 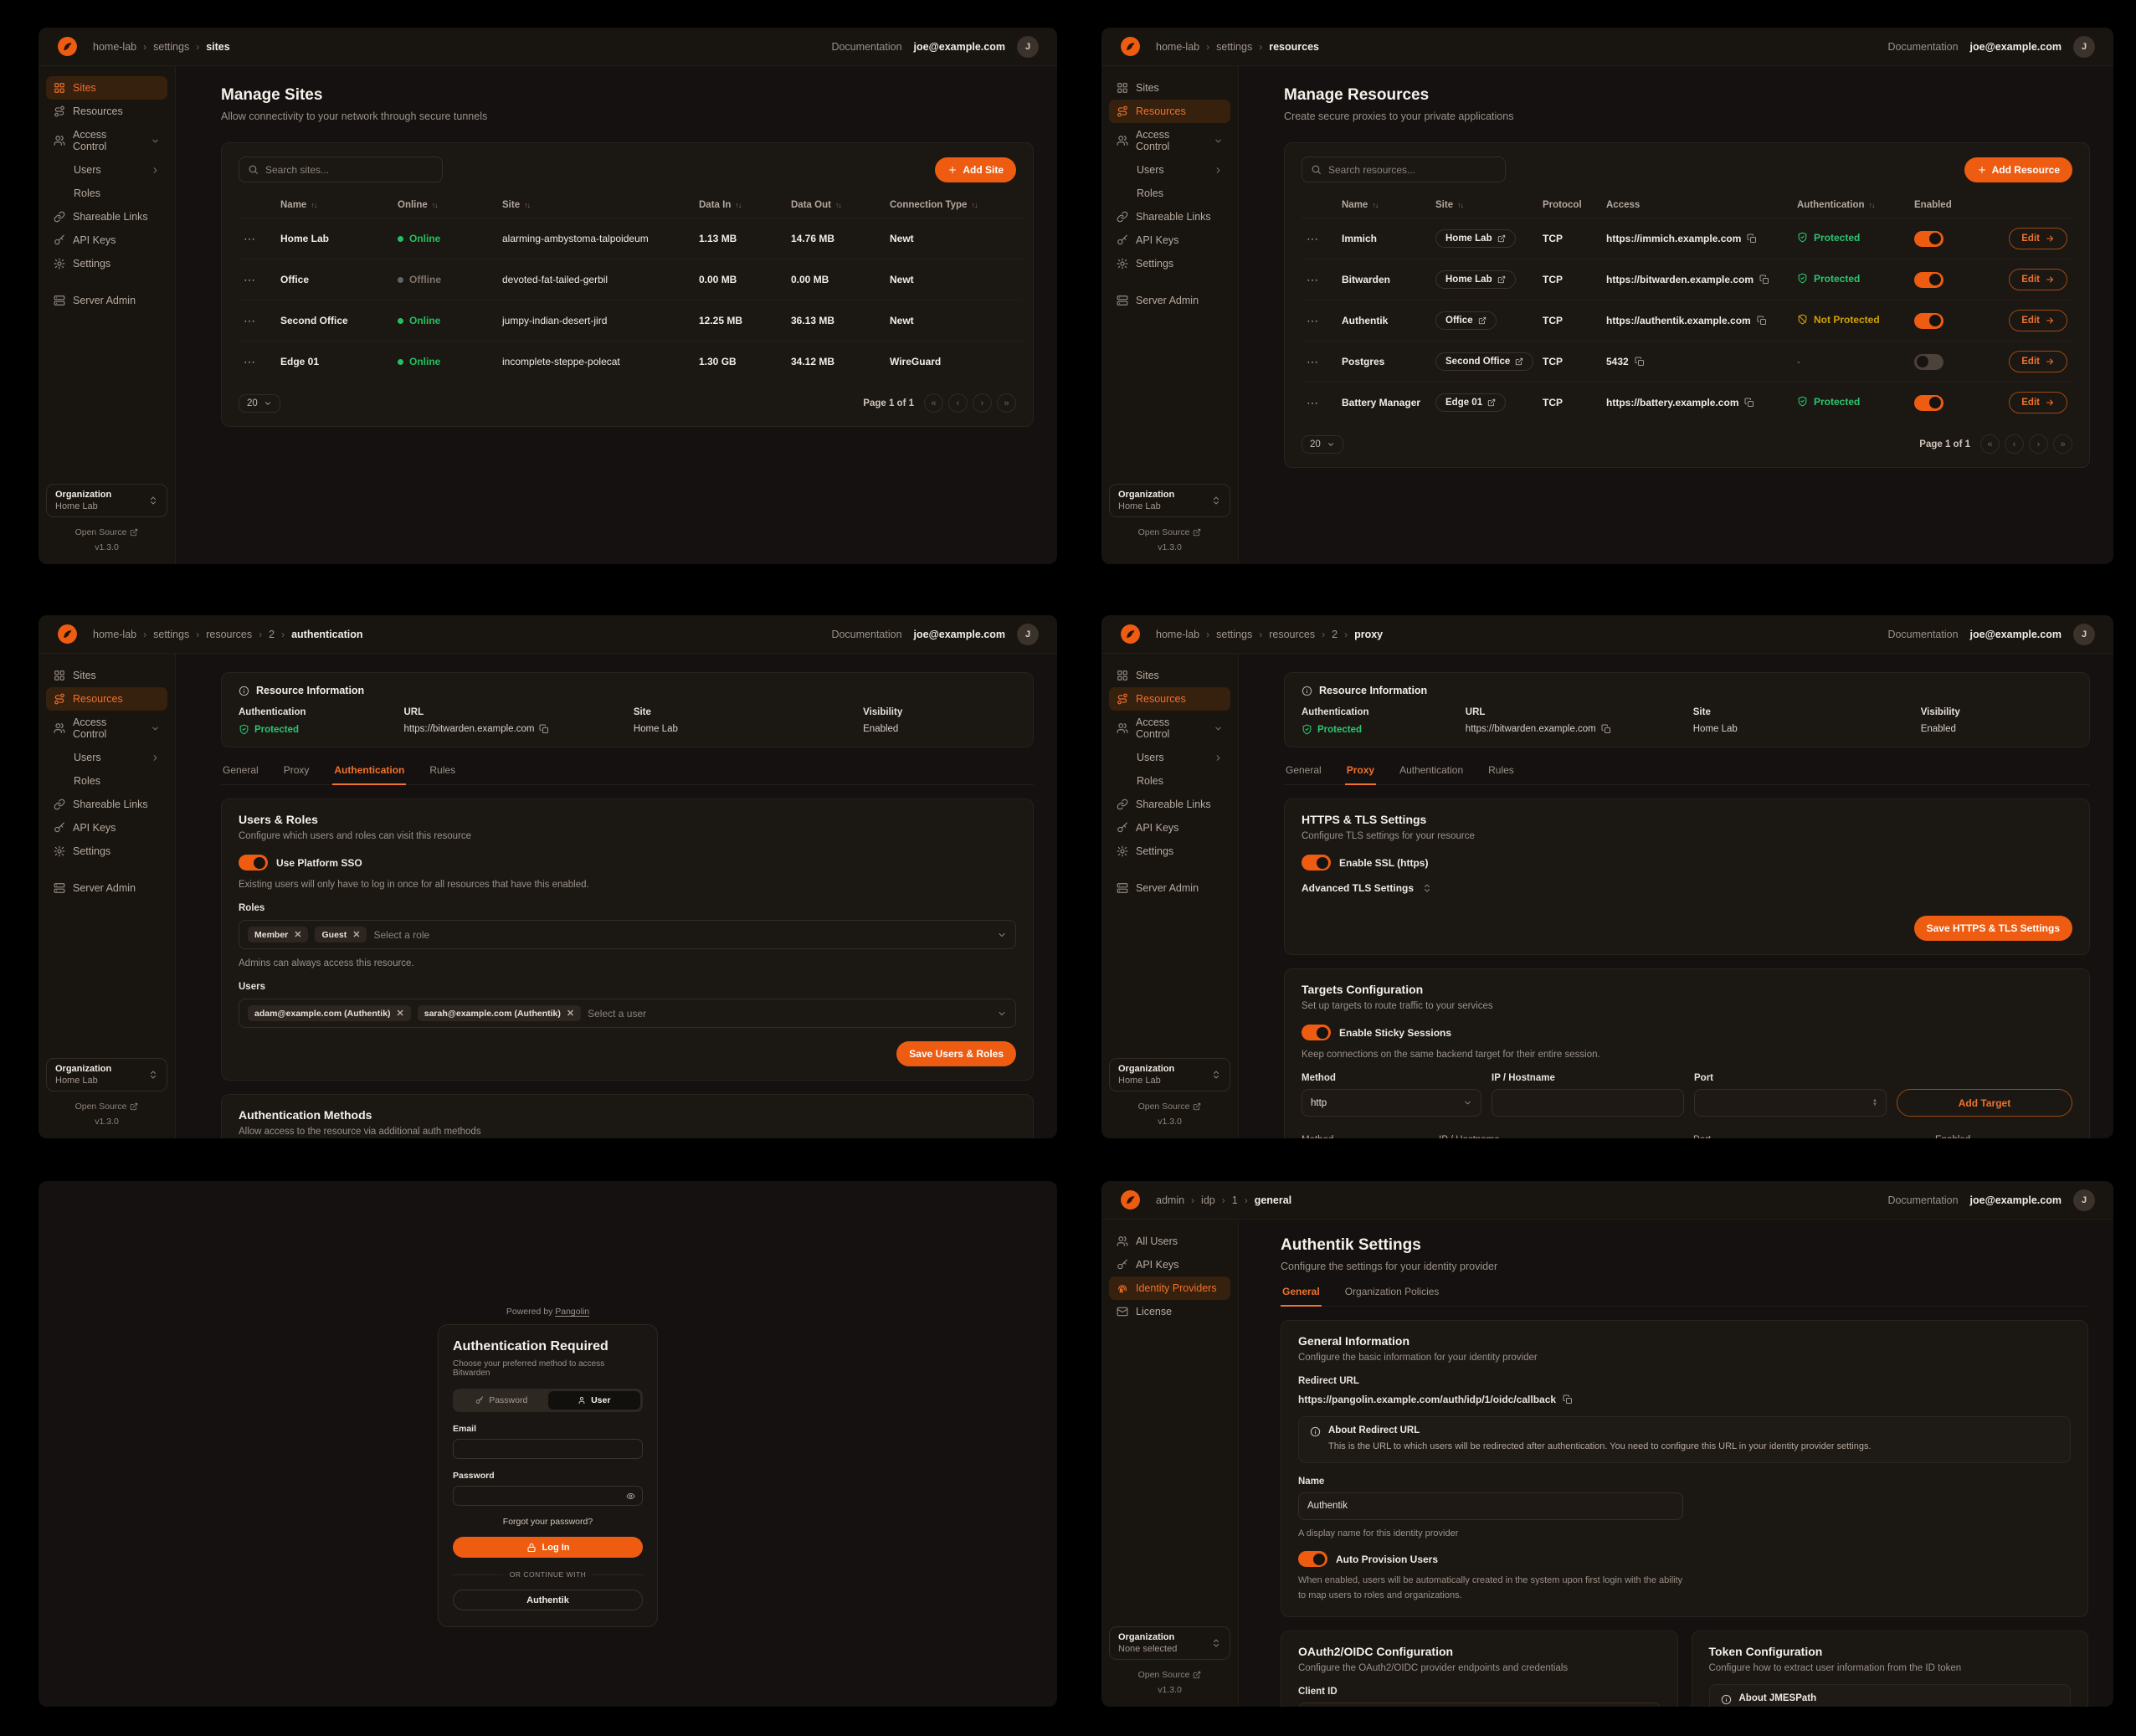 What do you see at coordinates (975, 169) in the screenshot?
I see `add-site-button: Add Site` at bounding box center [975, 169].